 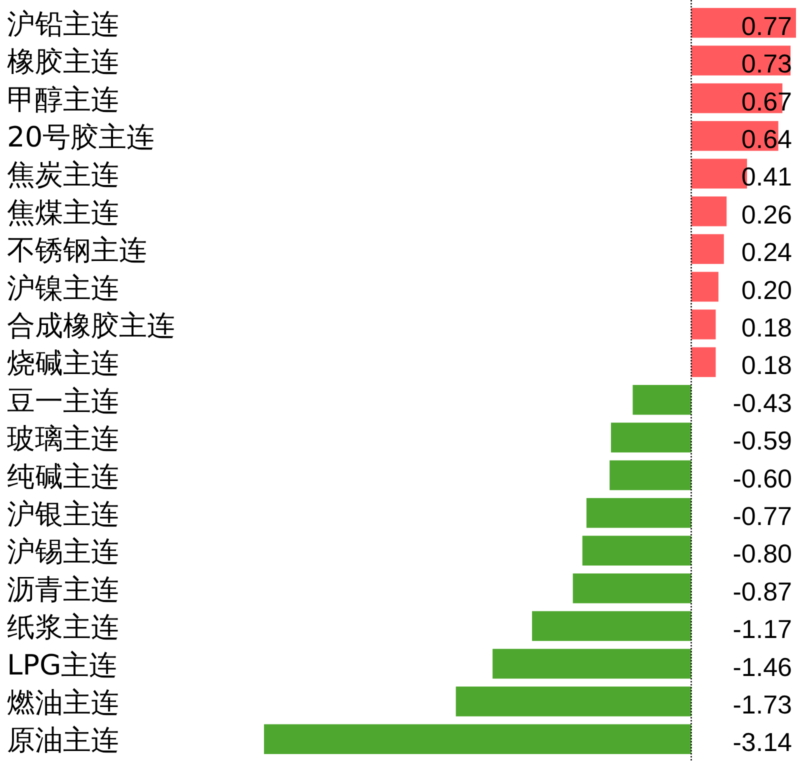 I want to click on category-label: 焦炭主连, so click(x=63, y=175).